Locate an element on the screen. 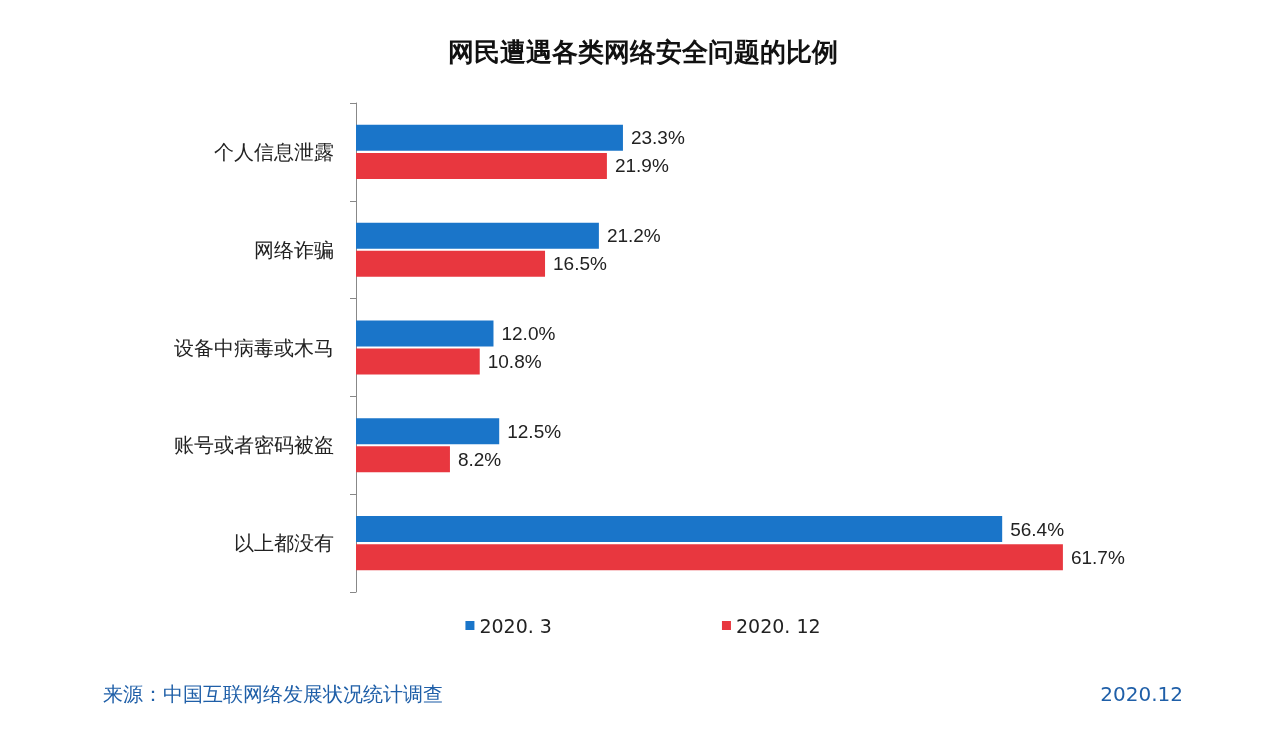 The height and width of the screenshot is (748, 1286). y-tick-label: 网络诈骗 is located at coordinates (294, 249).